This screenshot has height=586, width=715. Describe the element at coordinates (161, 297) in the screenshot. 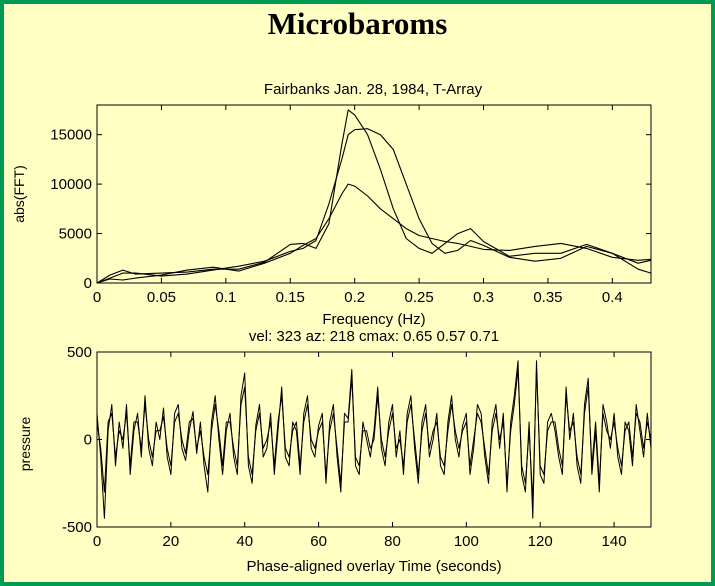

I see `spectrum-x-tick-label: 0.05` at that location.